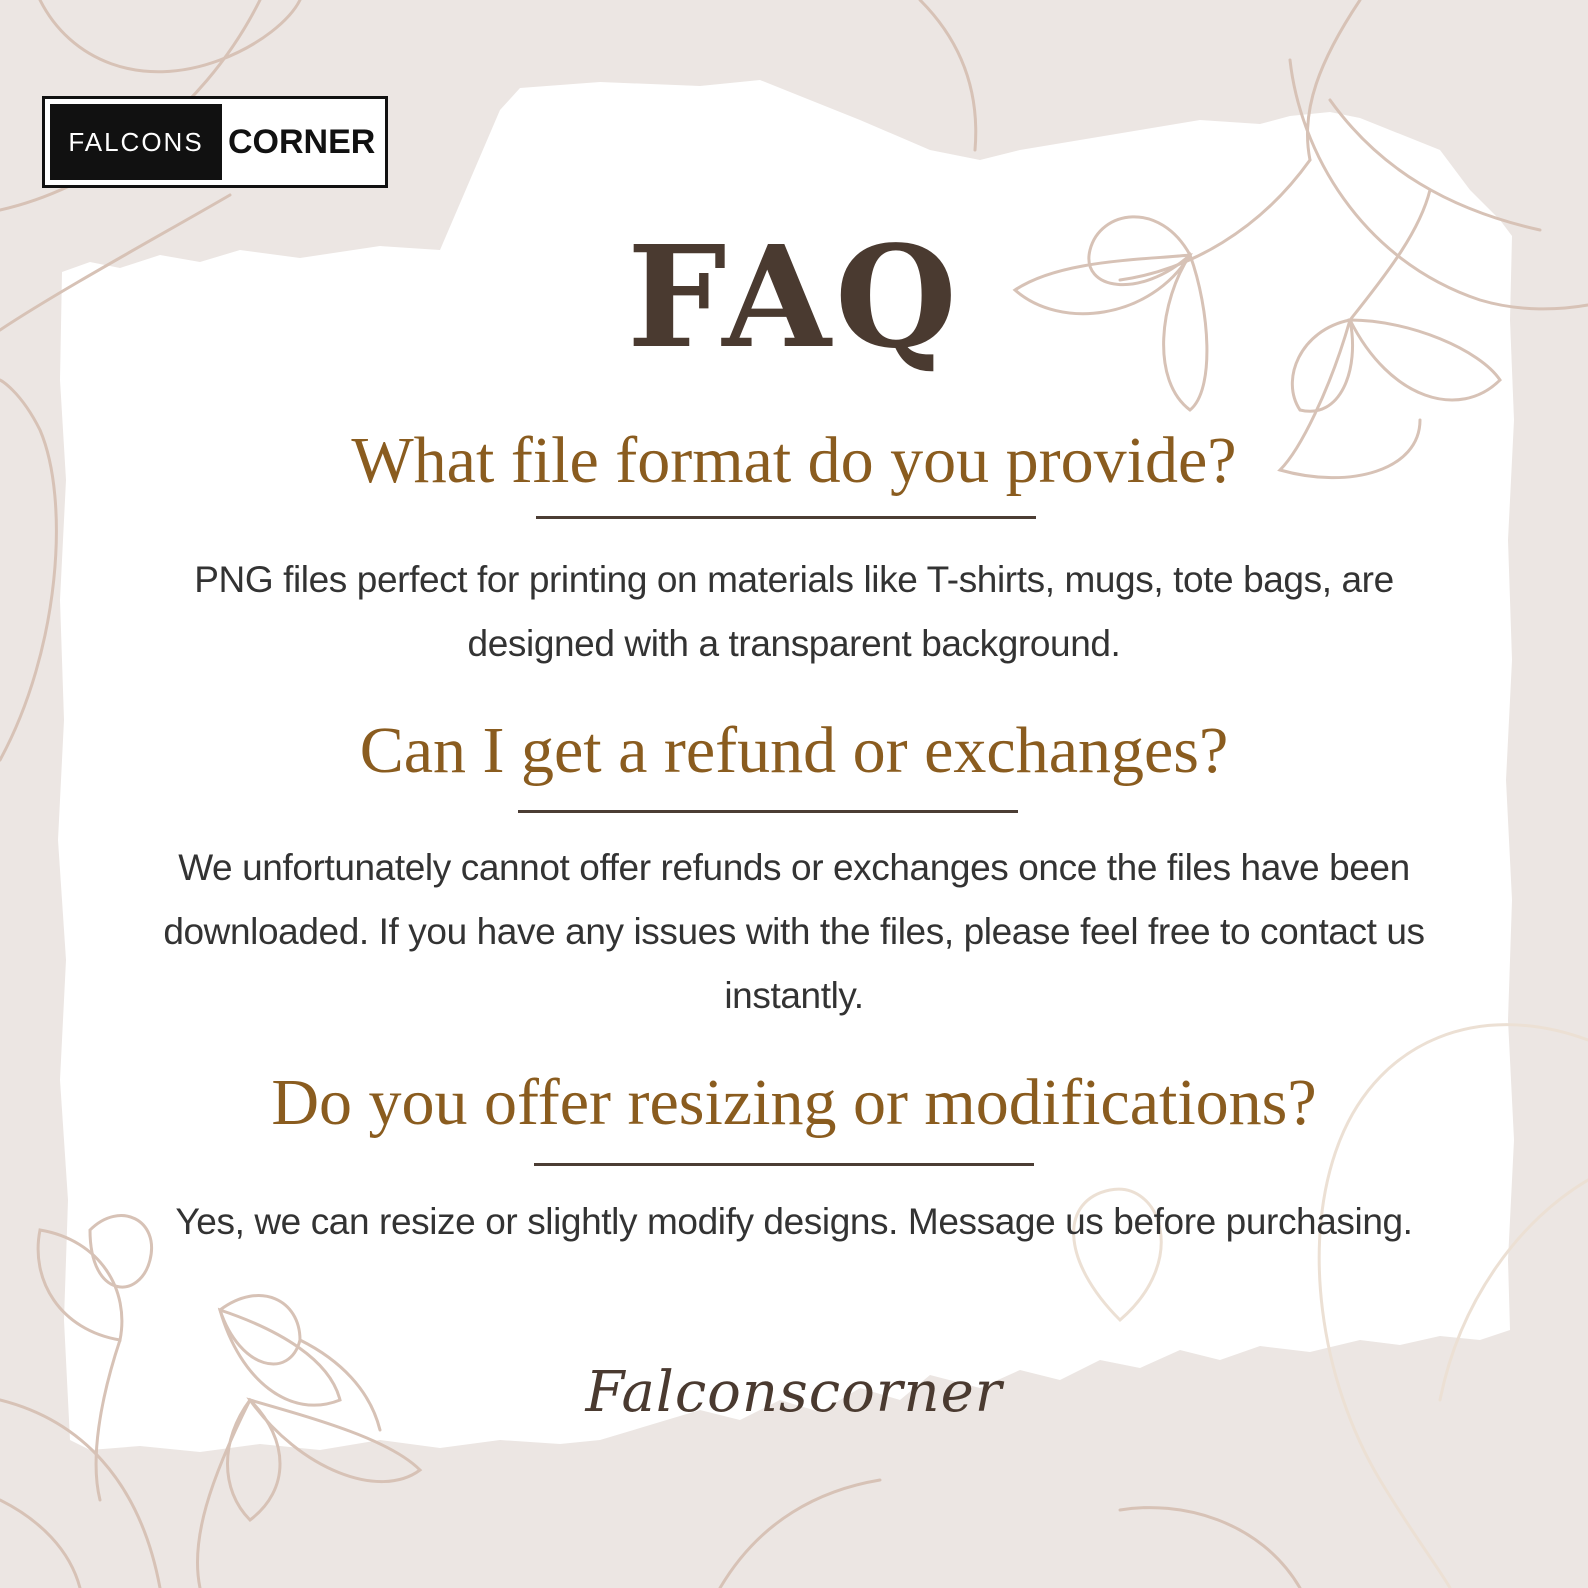  I want to click on falcons-corner-logo: FALCONS CORNER, so click(215, 142).